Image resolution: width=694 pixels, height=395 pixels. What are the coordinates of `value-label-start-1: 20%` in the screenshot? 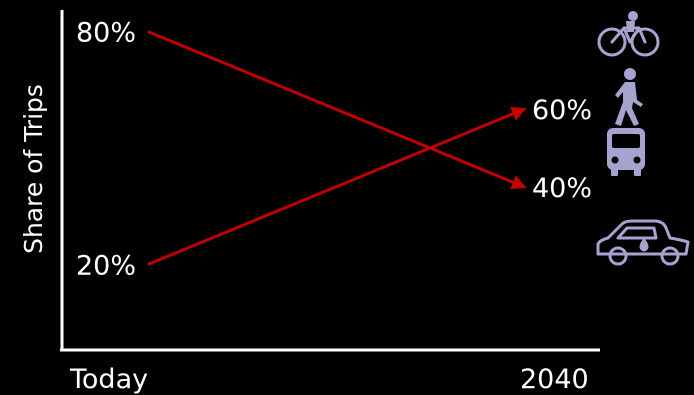 It's located at (106, 265).